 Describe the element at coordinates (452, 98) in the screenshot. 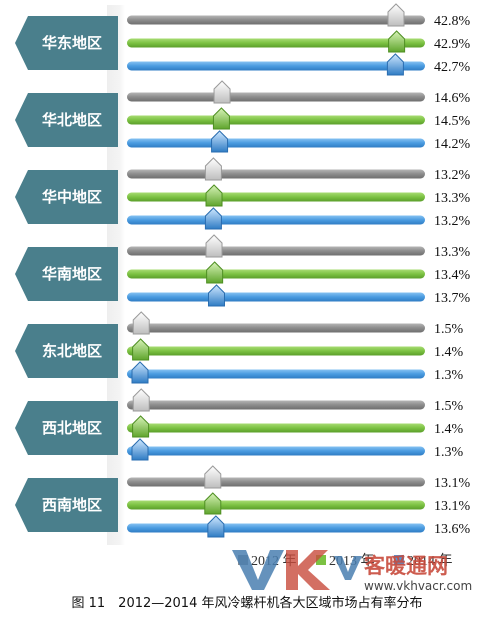

I see `value-label: 14.6%` at that location.